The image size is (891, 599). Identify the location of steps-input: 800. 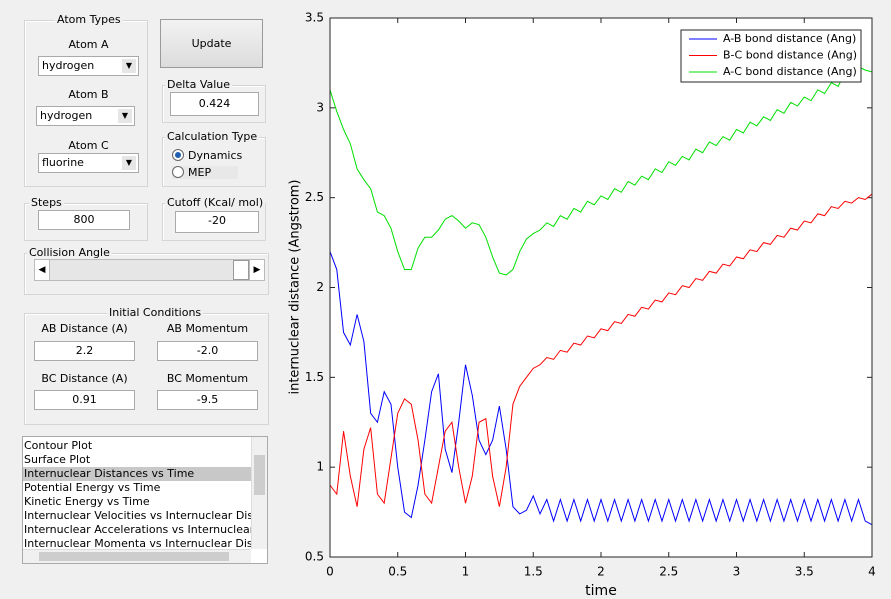
(84, 220).